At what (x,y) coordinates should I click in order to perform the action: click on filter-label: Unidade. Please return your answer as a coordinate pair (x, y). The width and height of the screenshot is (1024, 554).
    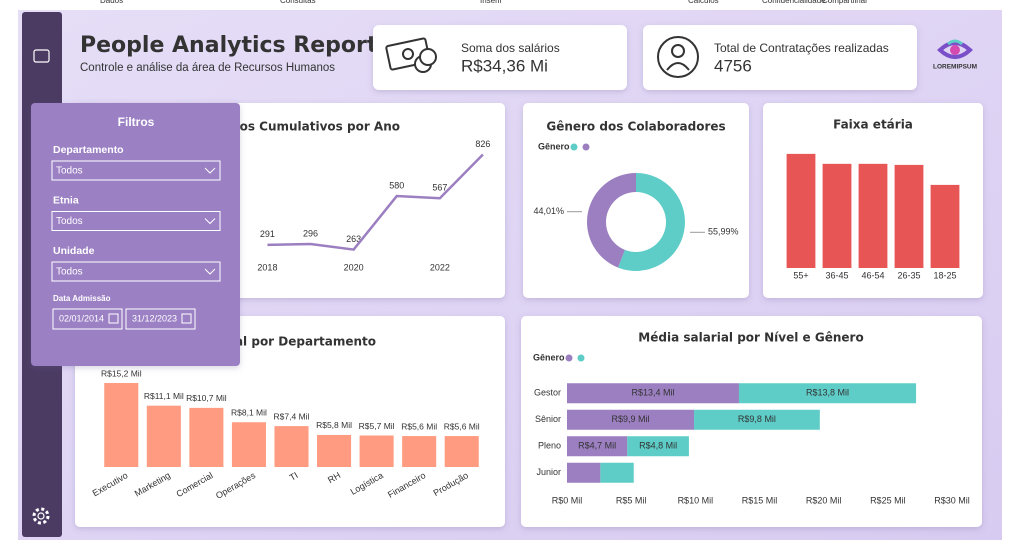
    Looking at the image, I should click on (74, 251).